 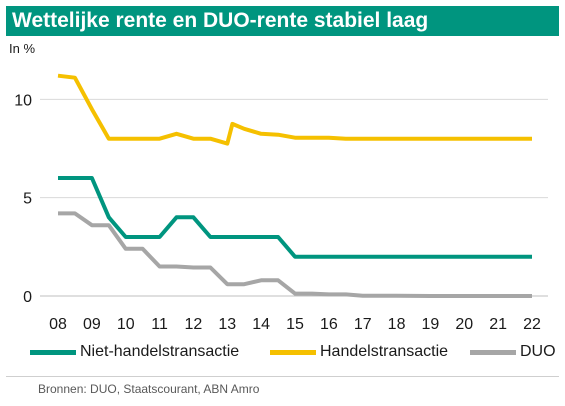 I want to click on x-tick-label: 10, so click(x=126, y=324).